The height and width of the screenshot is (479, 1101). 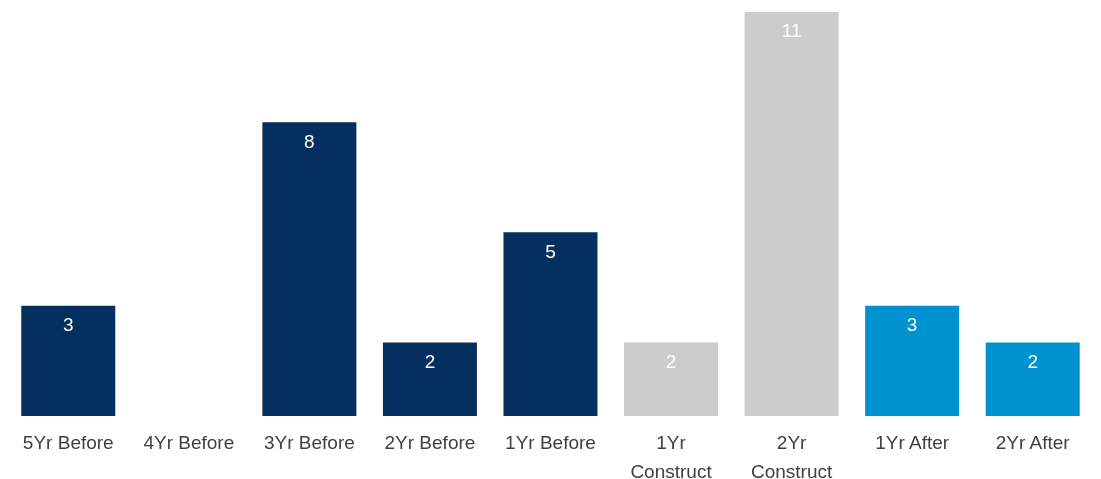 I want to click on x-tick-label: 1Yr After, so click(x=912, y=443).